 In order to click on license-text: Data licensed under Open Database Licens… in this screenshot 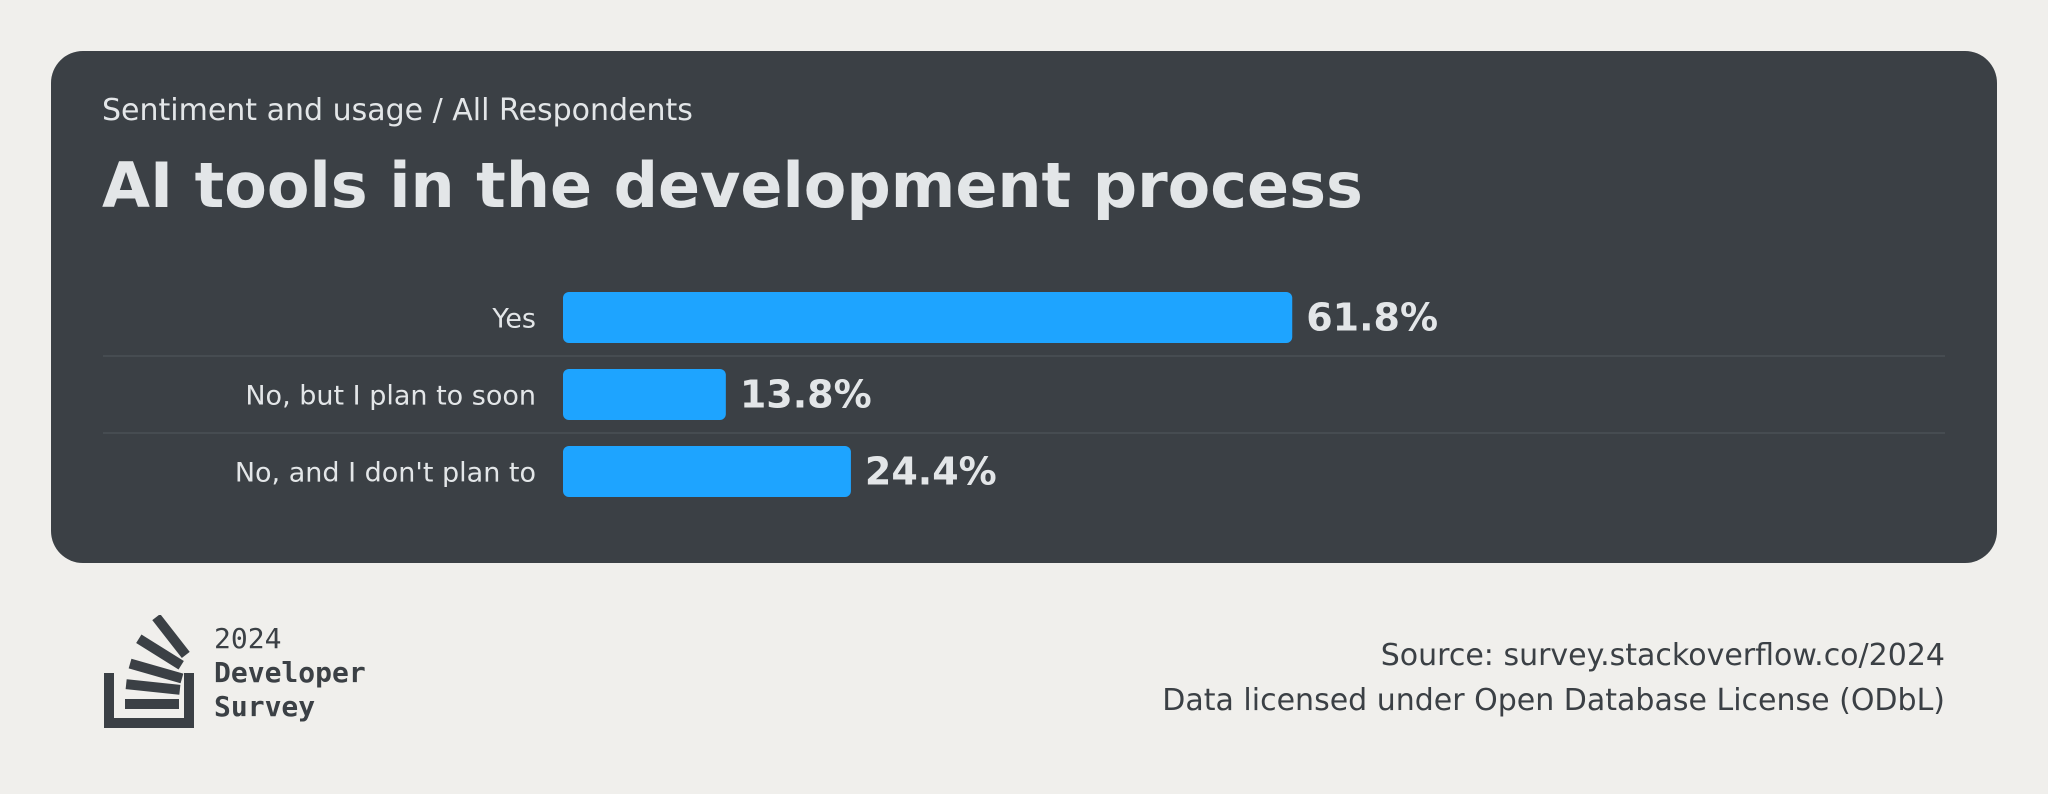, I will do `click(1553, 700)`.